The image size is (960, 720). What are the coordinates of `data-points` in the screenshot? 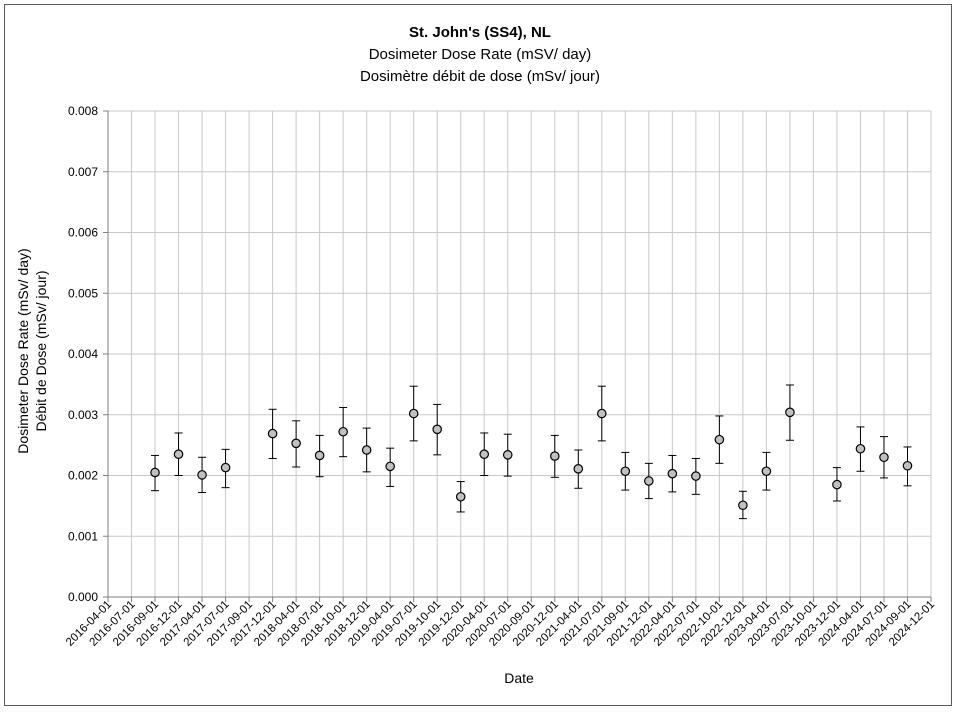 It's located at (531, 459).